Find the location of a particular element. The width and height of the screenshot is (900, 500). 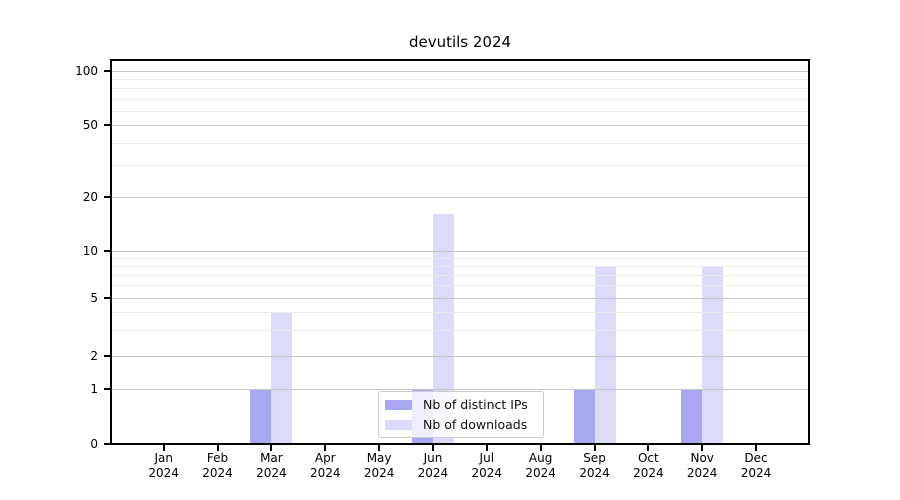

x-tick-label-jan: Jan 2024 is located at coordinates (164, 466).